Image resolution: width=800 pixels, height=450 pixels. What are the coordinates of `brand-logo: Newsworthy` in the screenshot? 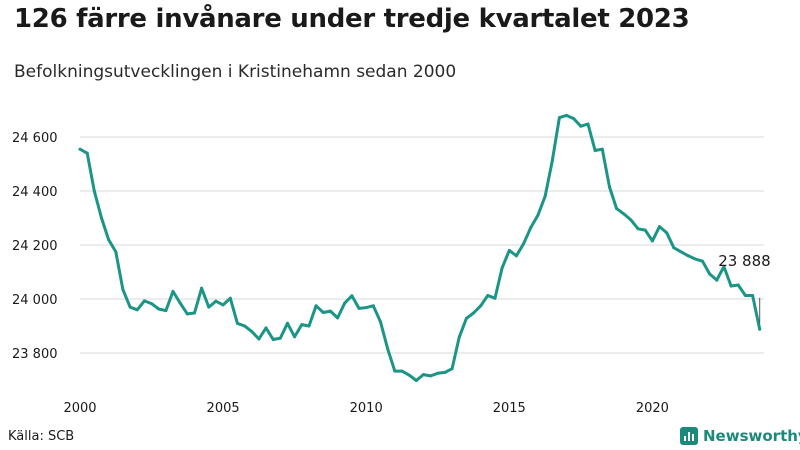 It's located at (740, 436).